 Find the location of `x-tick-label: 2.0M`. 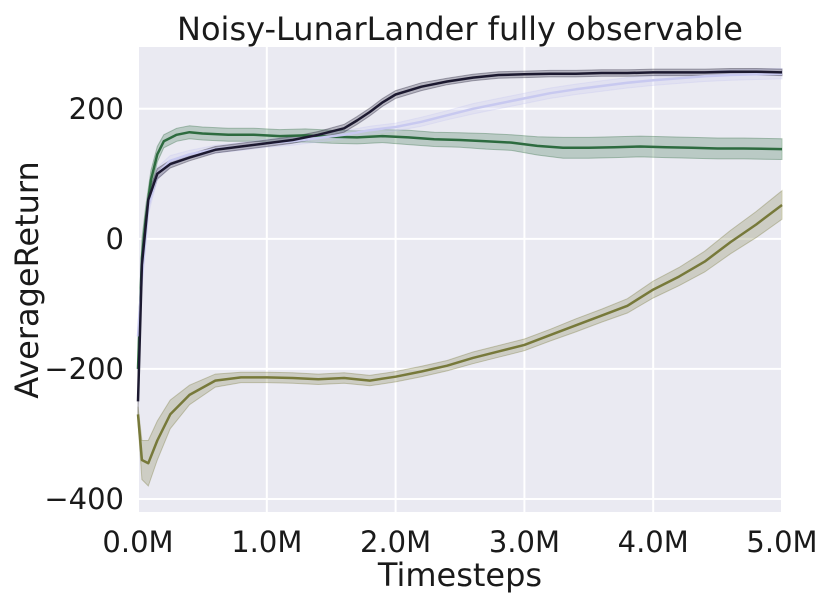

x-tick-label: 2.0M is located at coordinates (395, 542).